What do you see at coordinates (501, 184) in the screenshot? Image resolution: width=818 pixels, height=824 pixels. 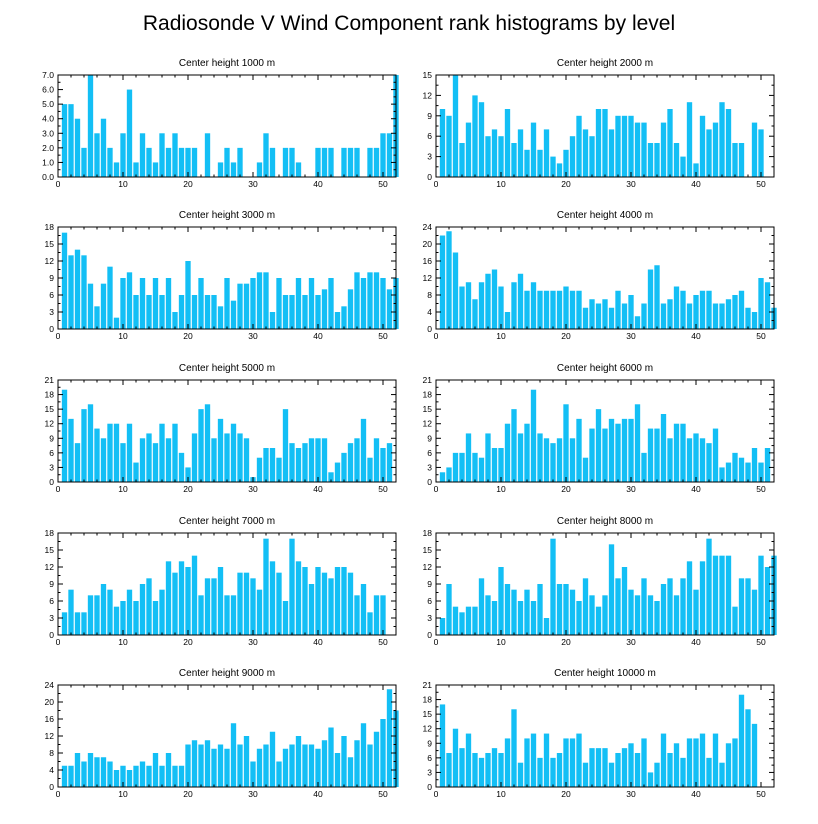 I see `x-tick-label: 10` at bounding box center [501, 184].